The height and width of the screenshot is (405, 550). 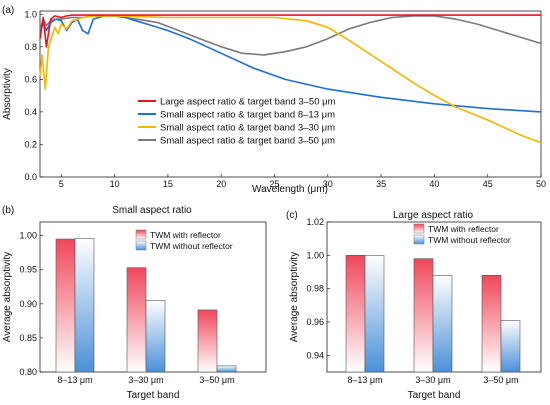 What do you see at coordinates (8, 10) in the screenshot?
I see `panel-a-label: (a)` at bounding box center [8, 10].